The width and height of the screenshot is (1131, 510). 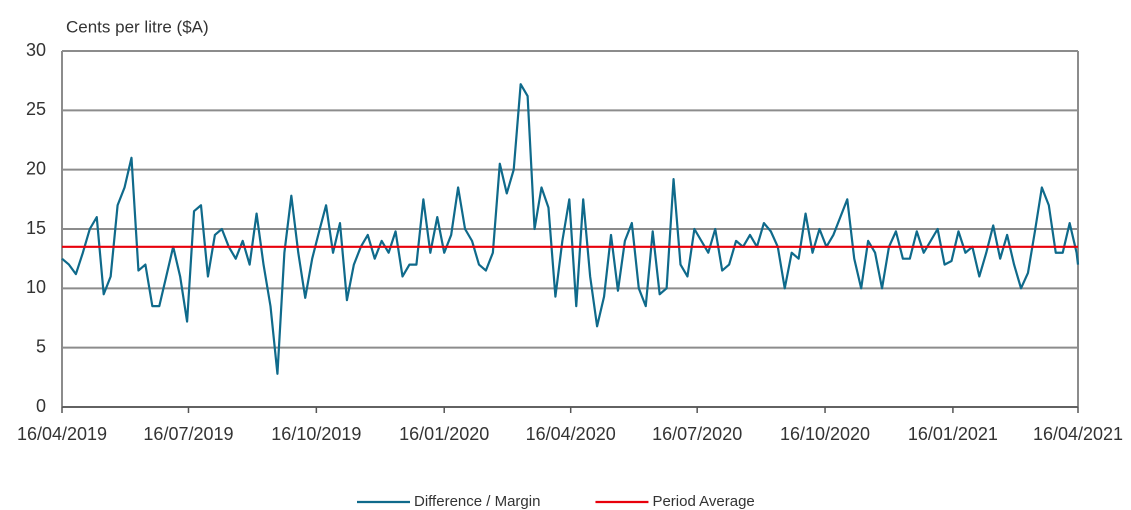 I want to click on x-tick-label: 16/07/2020, so click(x=697, y=434).